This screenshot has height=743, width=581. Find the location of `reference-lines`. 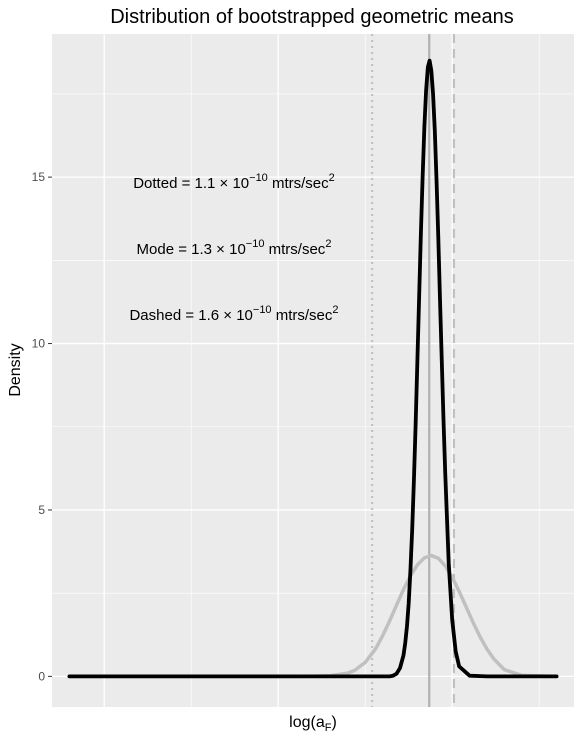

reference-lines is located at coordinates (413, 370).